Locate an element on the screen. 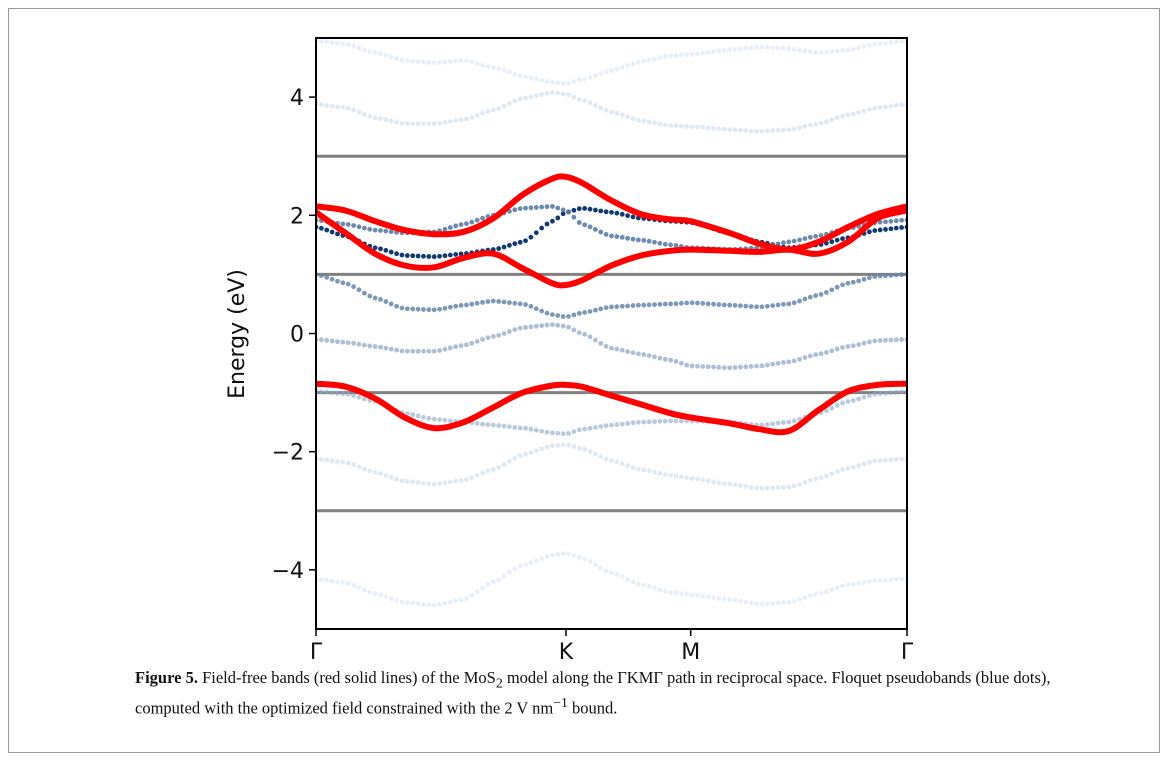 This screenshot has width=1170, height=760. caption-superscript: −1 is located at coordinates (560, 703).